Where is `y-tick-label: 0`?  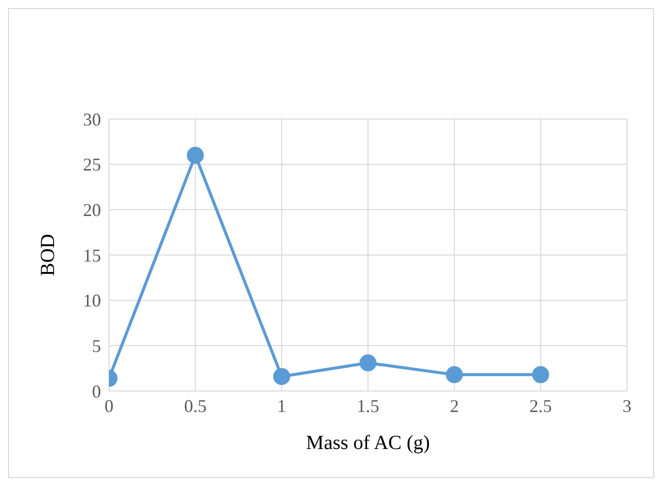 y-tick-label: 0 is located at coordinates (96, 391).